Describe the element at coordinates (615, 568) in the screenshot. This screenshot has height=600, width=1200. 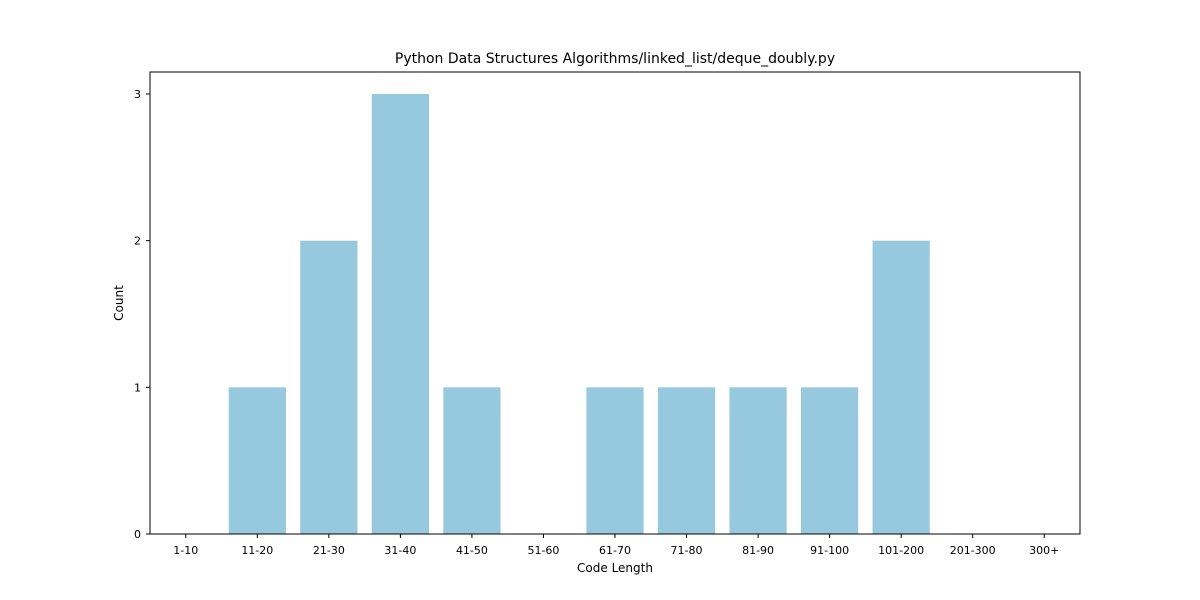
I see `x-axis-label: Code Length` at that location.